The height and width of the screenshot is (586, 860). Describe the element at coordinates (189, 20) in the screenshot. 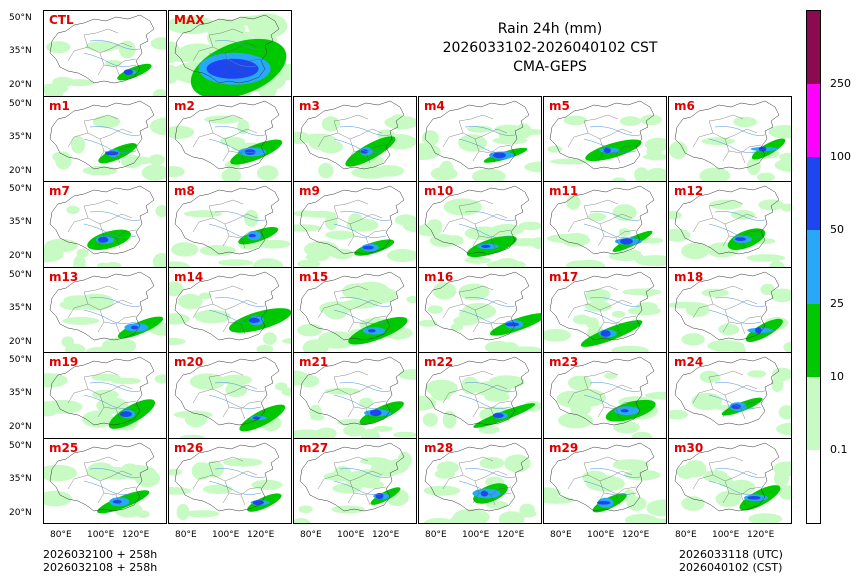

I see `panel-label: MAX` at that location.